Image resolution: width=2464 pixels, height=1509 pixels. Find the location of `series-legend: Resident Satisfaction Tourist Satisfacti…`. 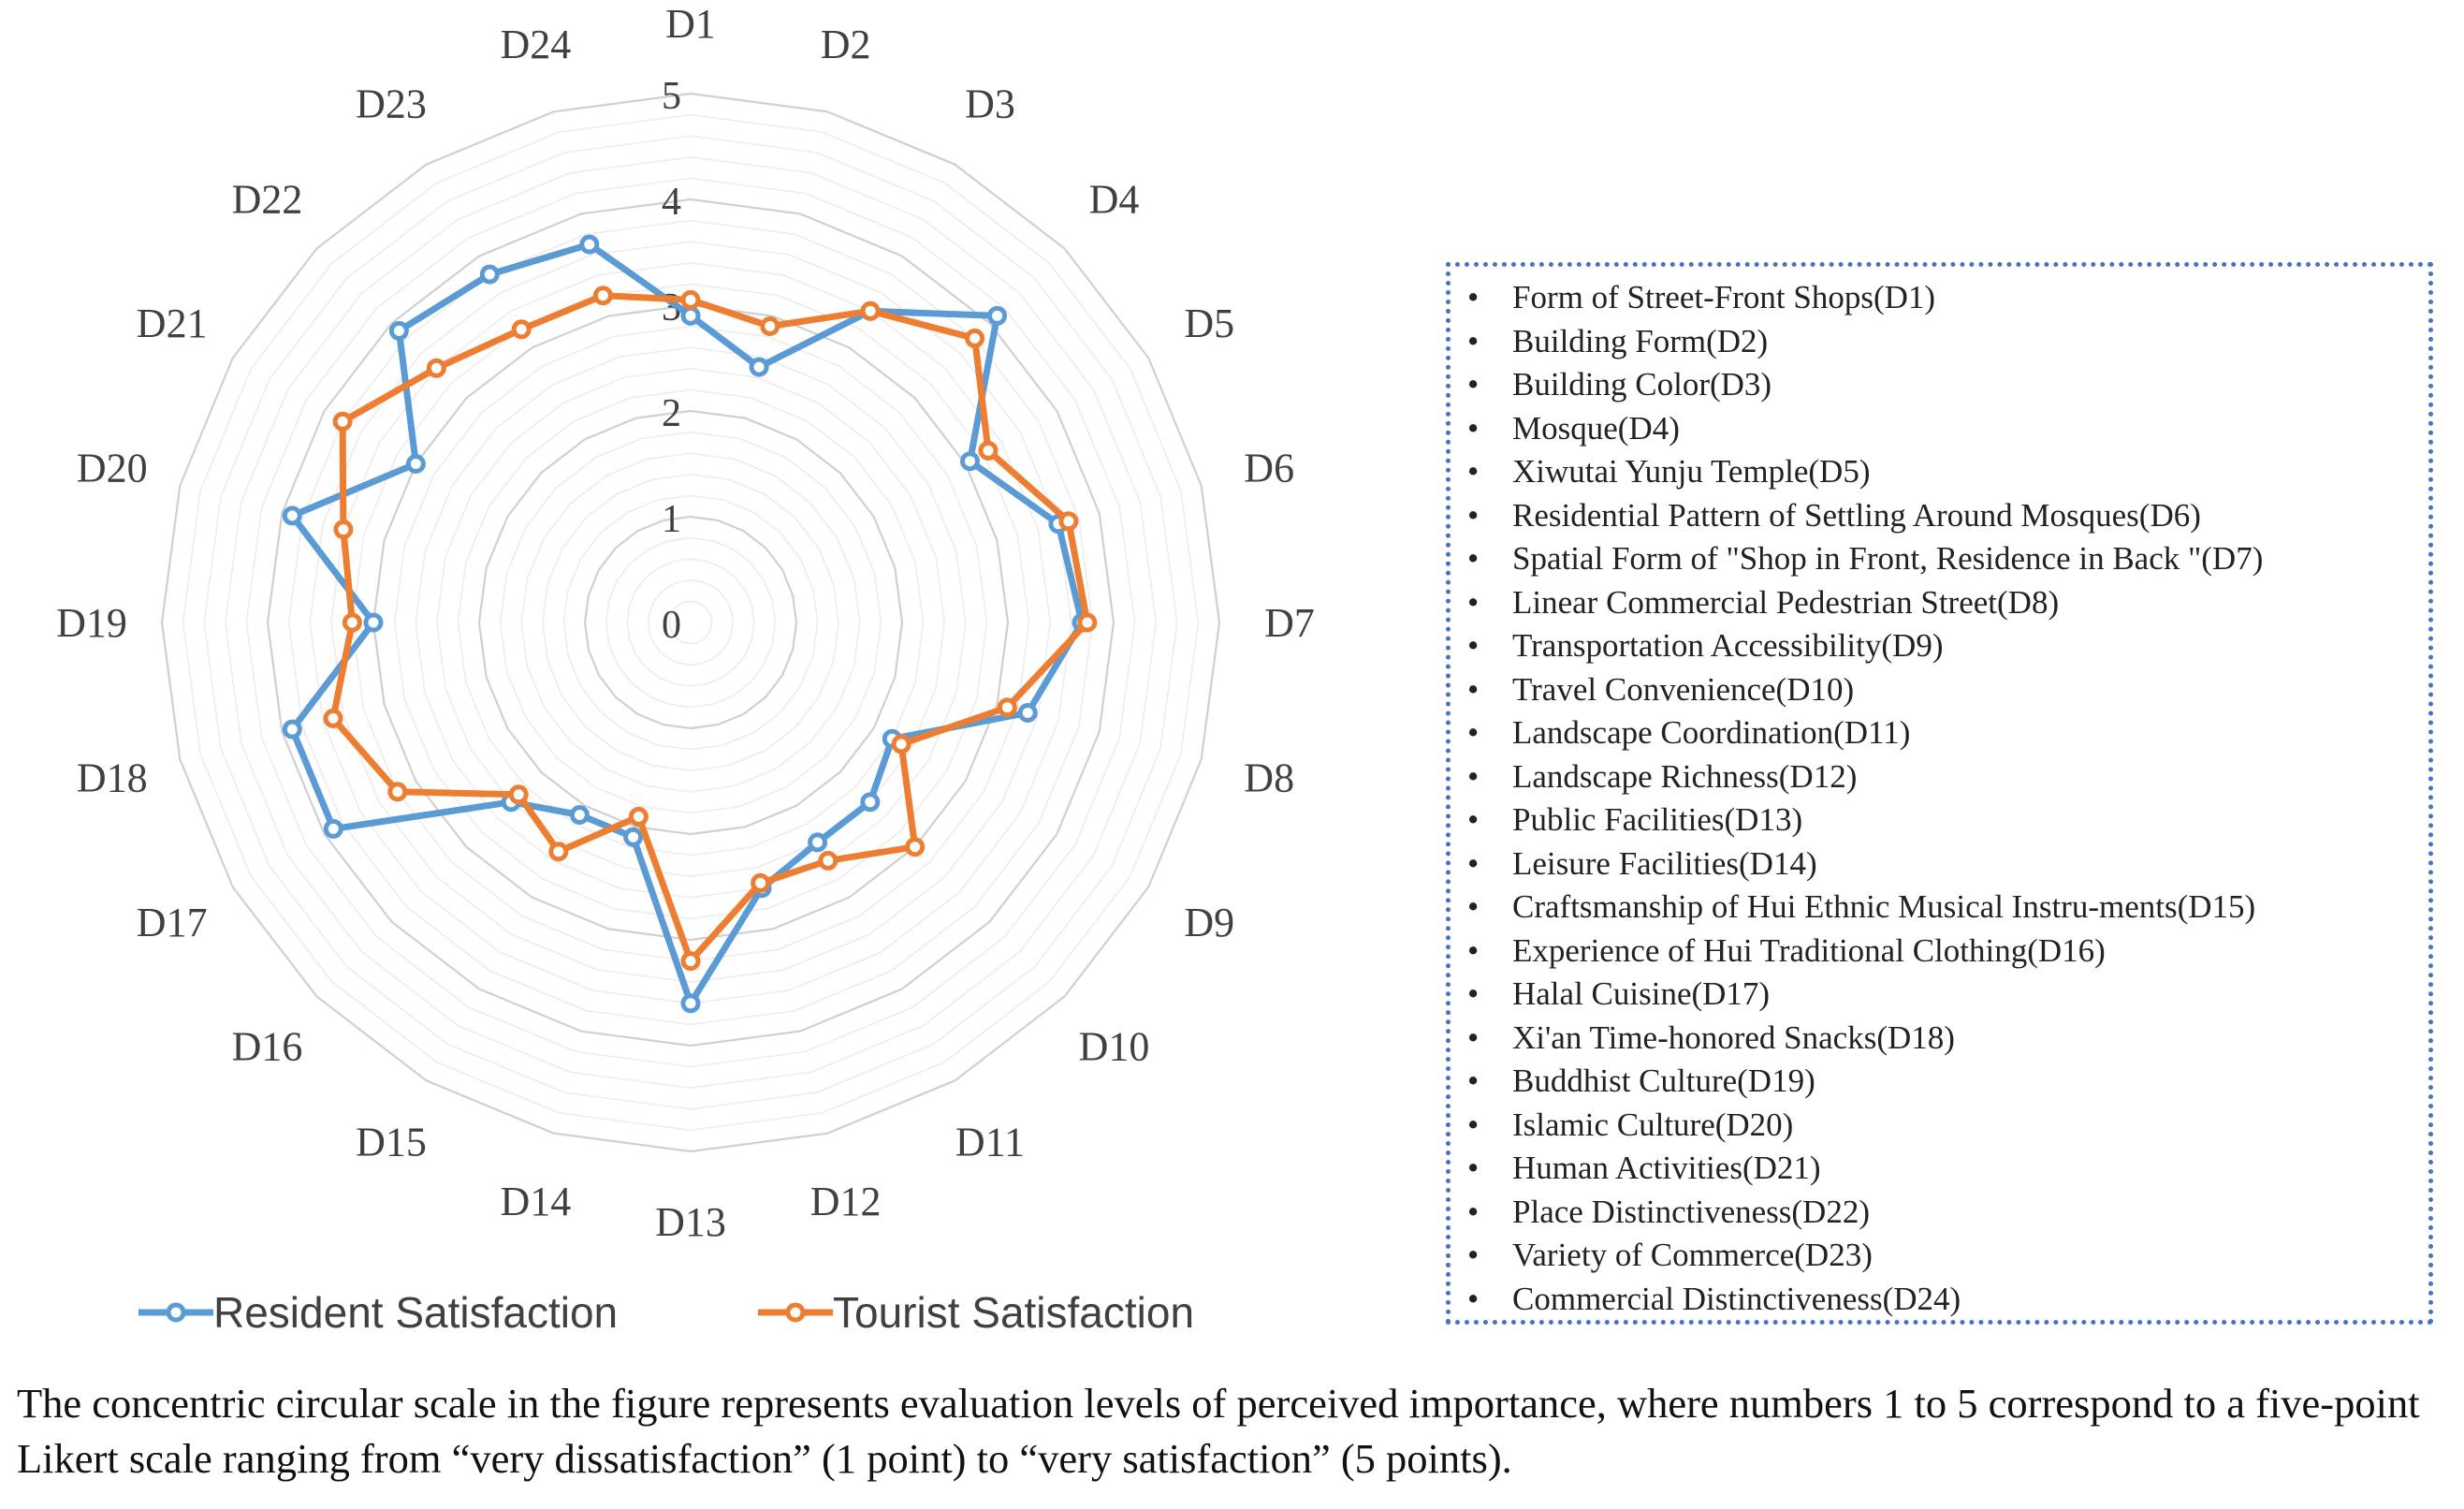

series-legend: Resident Satisfaction Tourist Satisfacti… is located at coordinates (666, 1313).